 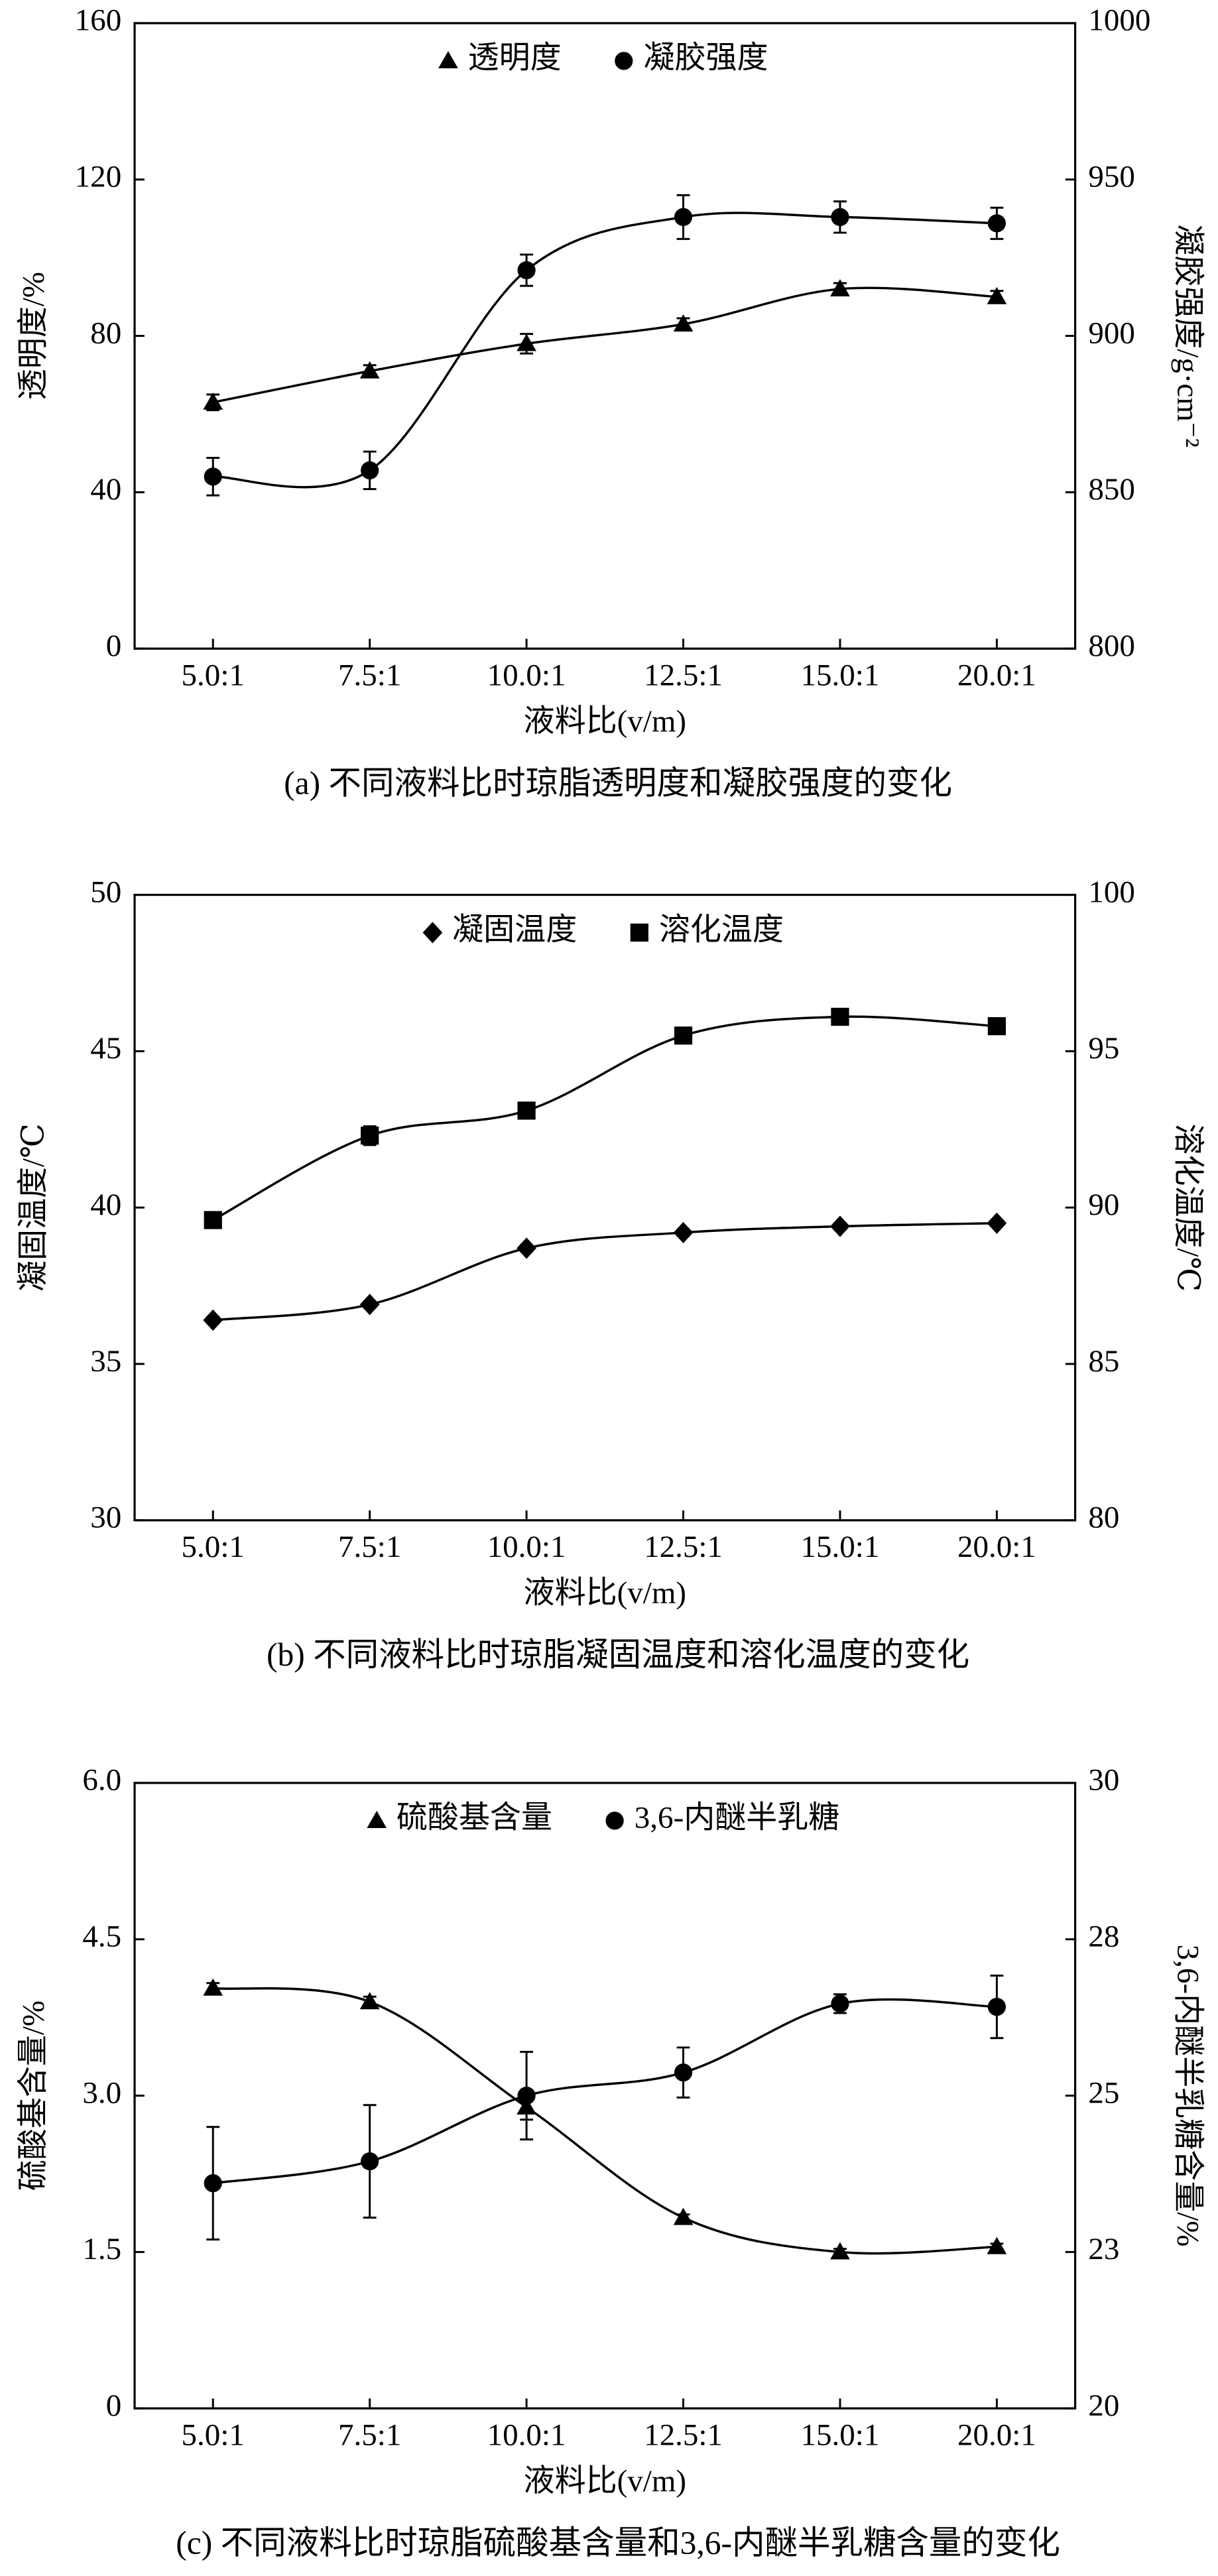 What do you see at coordinates (1104, 2405) in the screenshot?
I see `y2-tick-label: 20` at bounding box center [1104, 2405].